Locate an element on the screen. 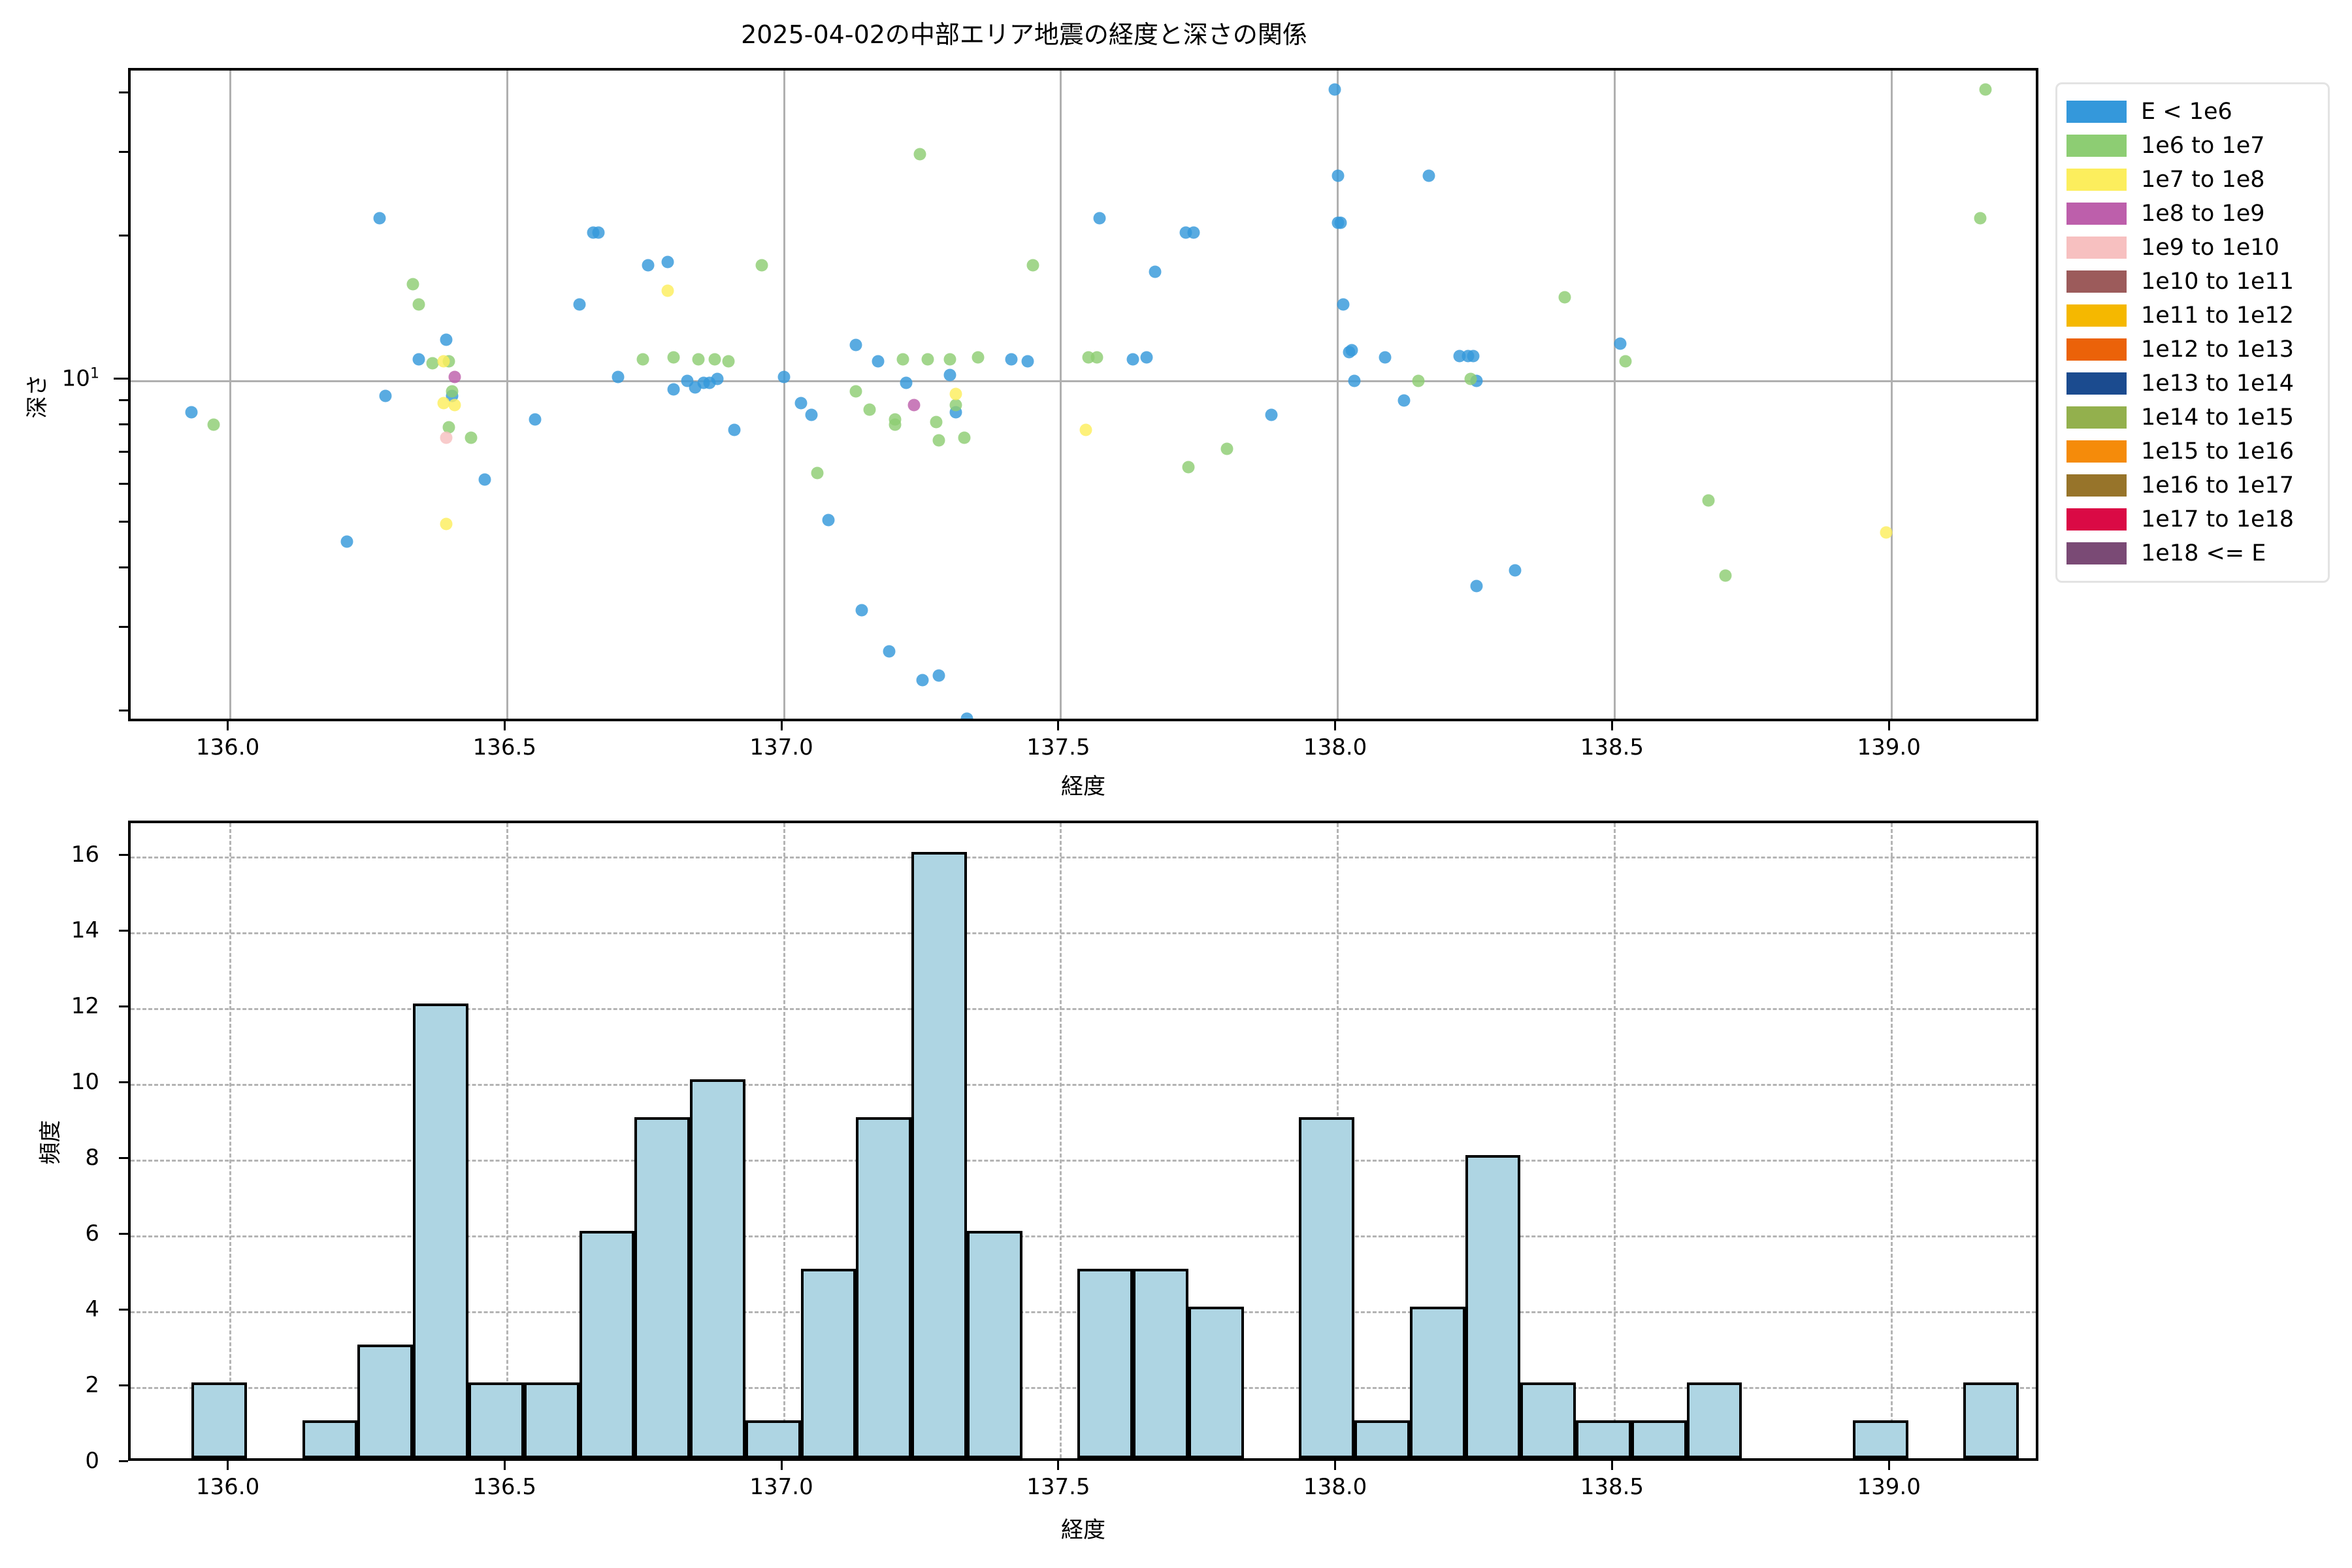 The width and height of the screenshot is (2352, 1568). legend-item-11: 1e16 to 1e17 is located at coordinates (2192, 485).